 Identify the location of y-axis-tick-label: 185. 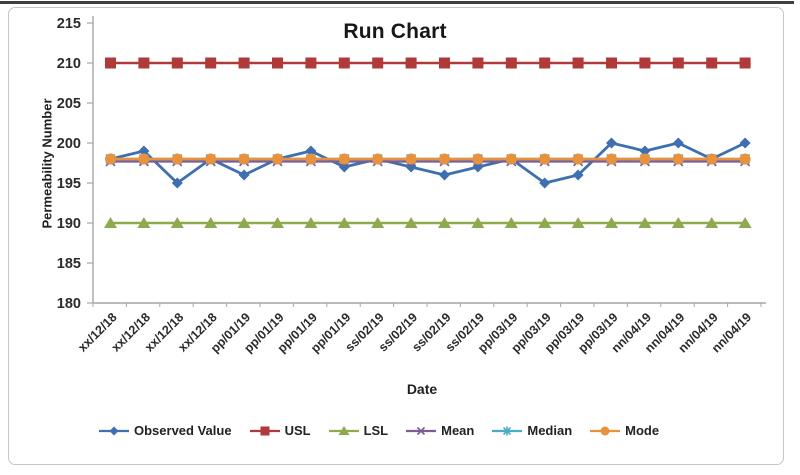
(69, 264).